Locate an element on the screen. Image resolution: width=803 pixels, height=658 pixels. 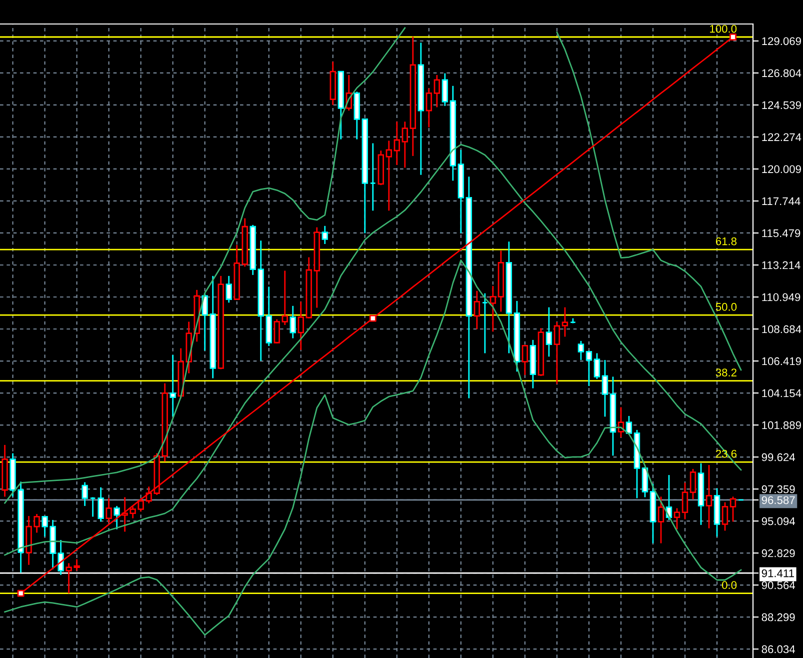
y-tick-label: 90.564 is located at coordinates (778, 585).